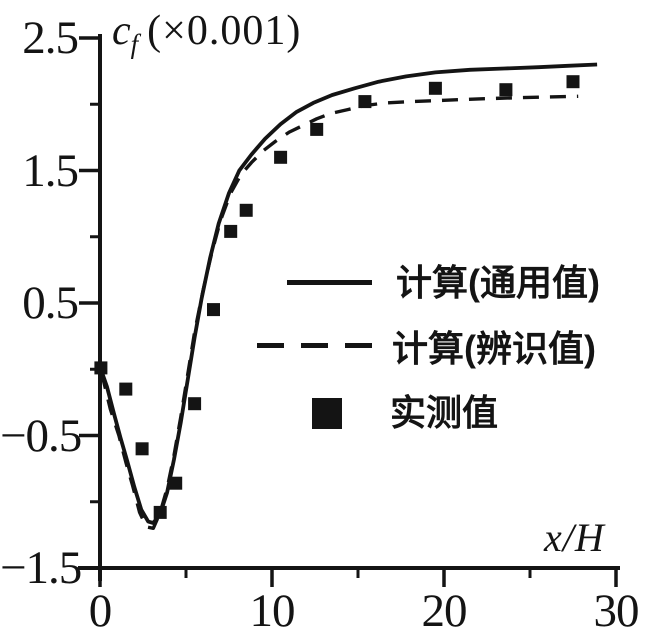  I want to click on x-tick-label: 20, so click(444, 611).